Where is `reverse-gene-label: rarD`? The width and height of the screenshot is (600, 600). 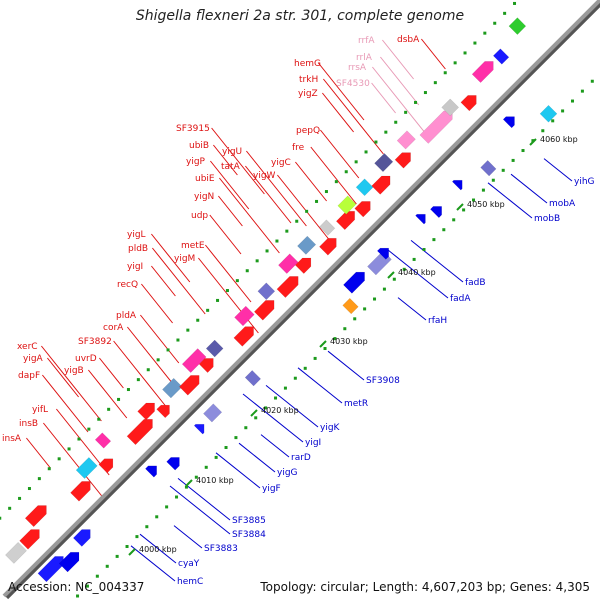
reverse-gene-label: rarD is located at coordinates (301, 458).